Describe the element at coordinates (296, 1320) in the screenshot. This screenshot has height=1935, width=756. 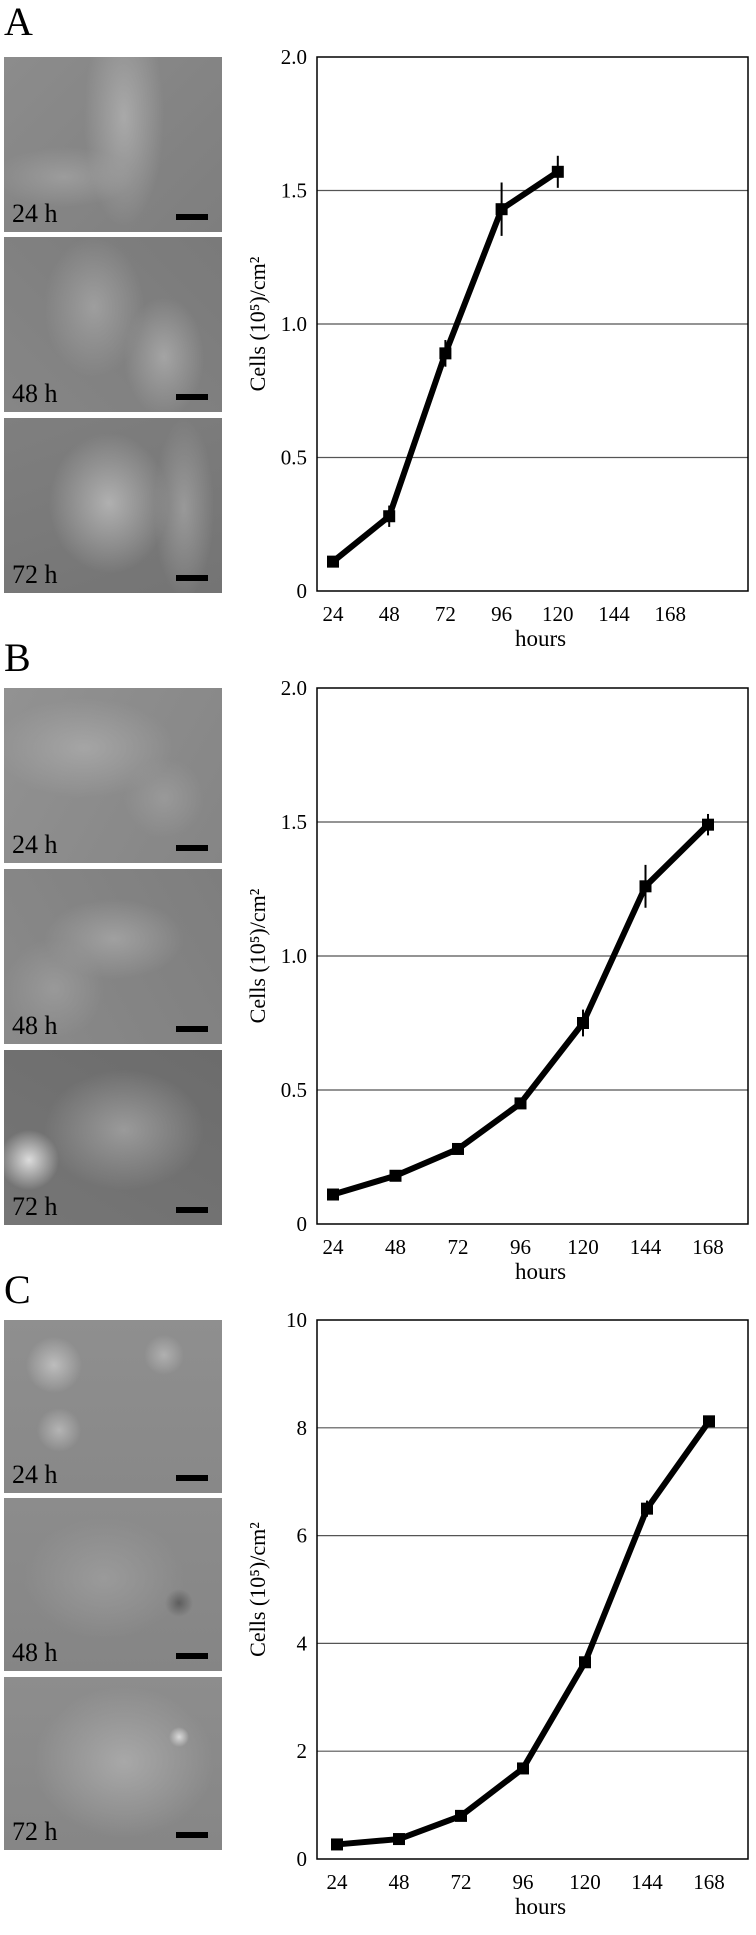
I see `y-tick-label: 10` at that location.